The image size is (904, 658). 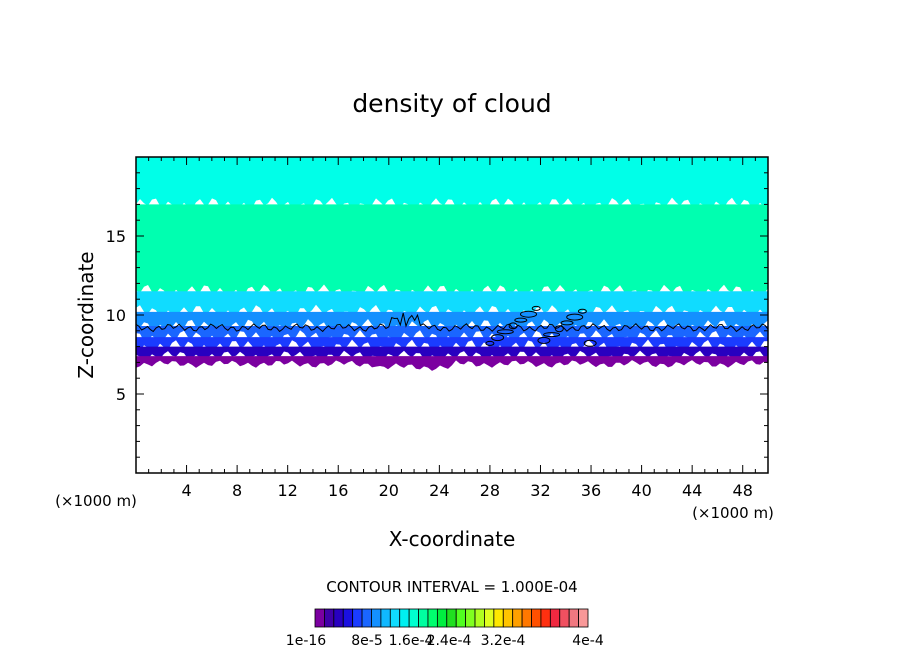 What do you see at coordinates (540, 490) in the screenshot?
I see `x-tick-label: 32` at bounding box center [540, 490].